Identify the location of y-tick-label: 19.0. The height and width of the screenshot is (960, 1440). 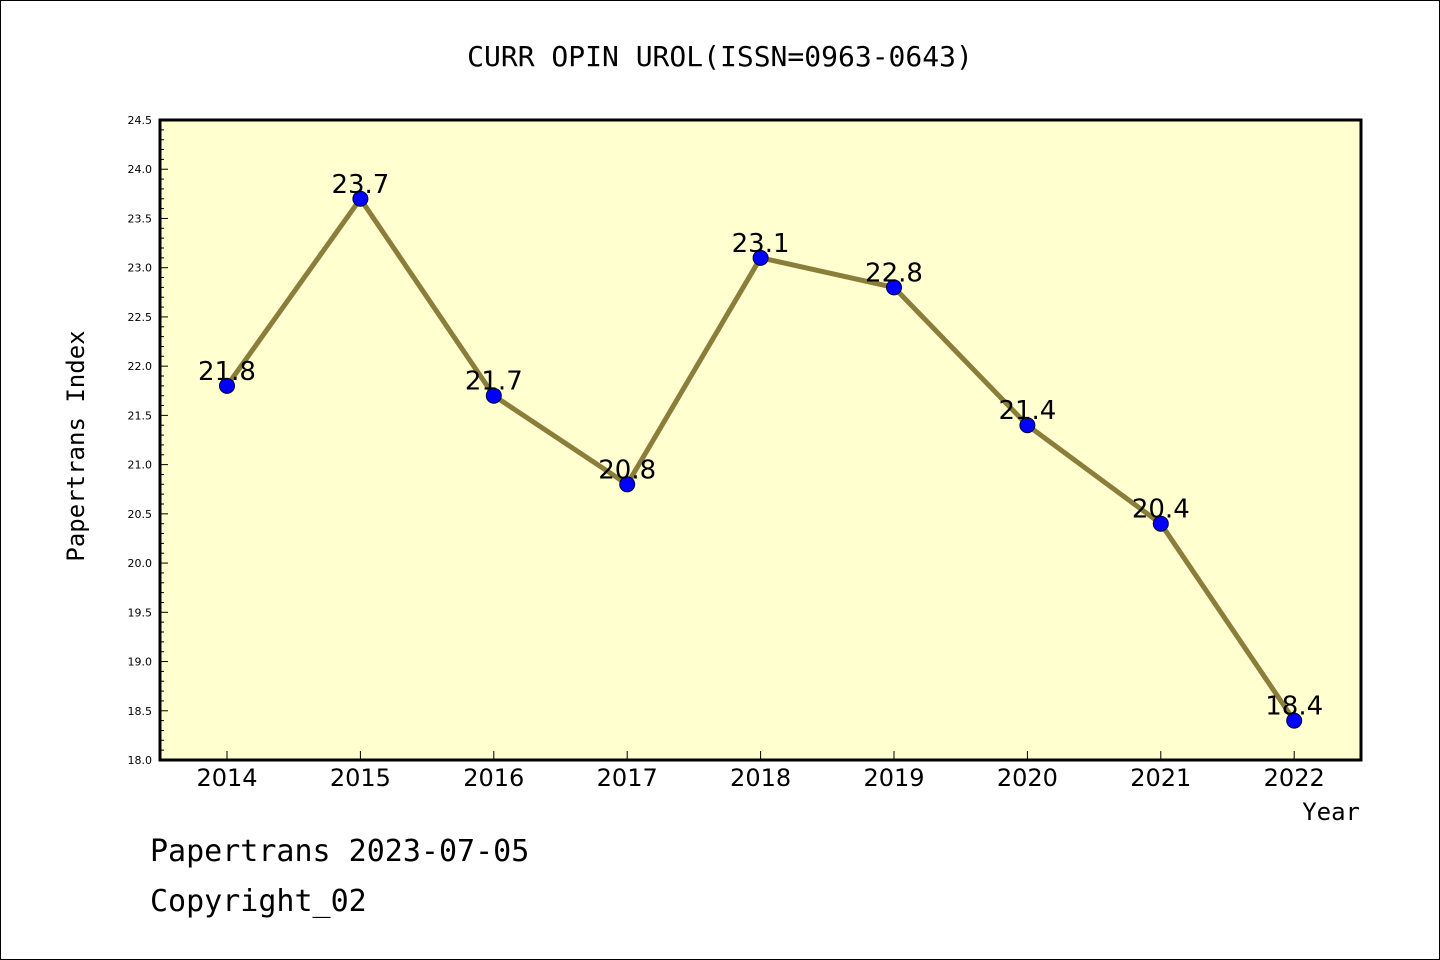
(140, 662).